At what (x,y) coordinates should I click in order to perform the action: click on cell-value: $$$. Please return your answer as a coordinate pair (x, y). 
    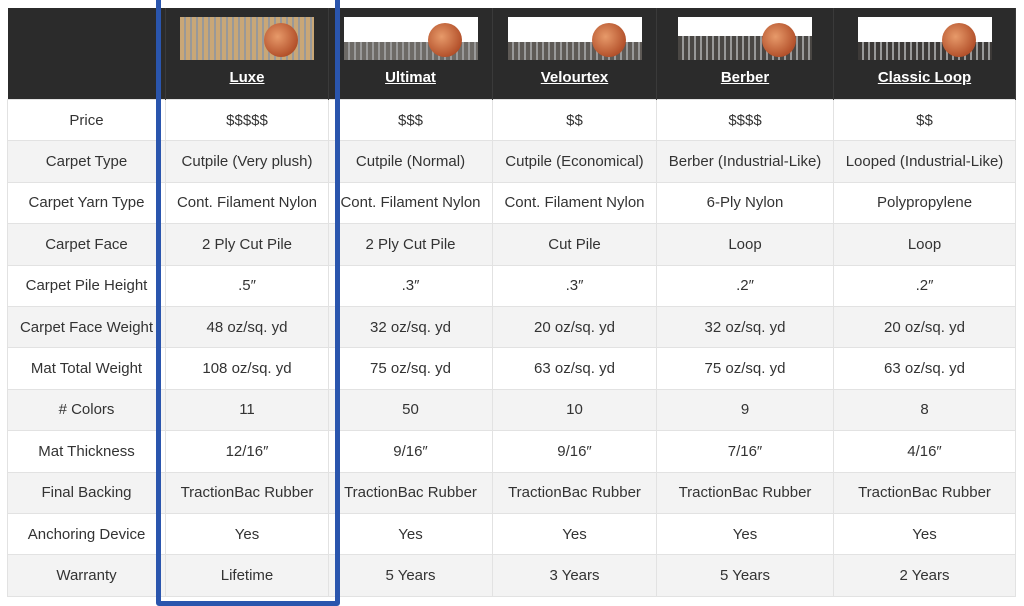
    Looking at the image, I should click on (410, 120).